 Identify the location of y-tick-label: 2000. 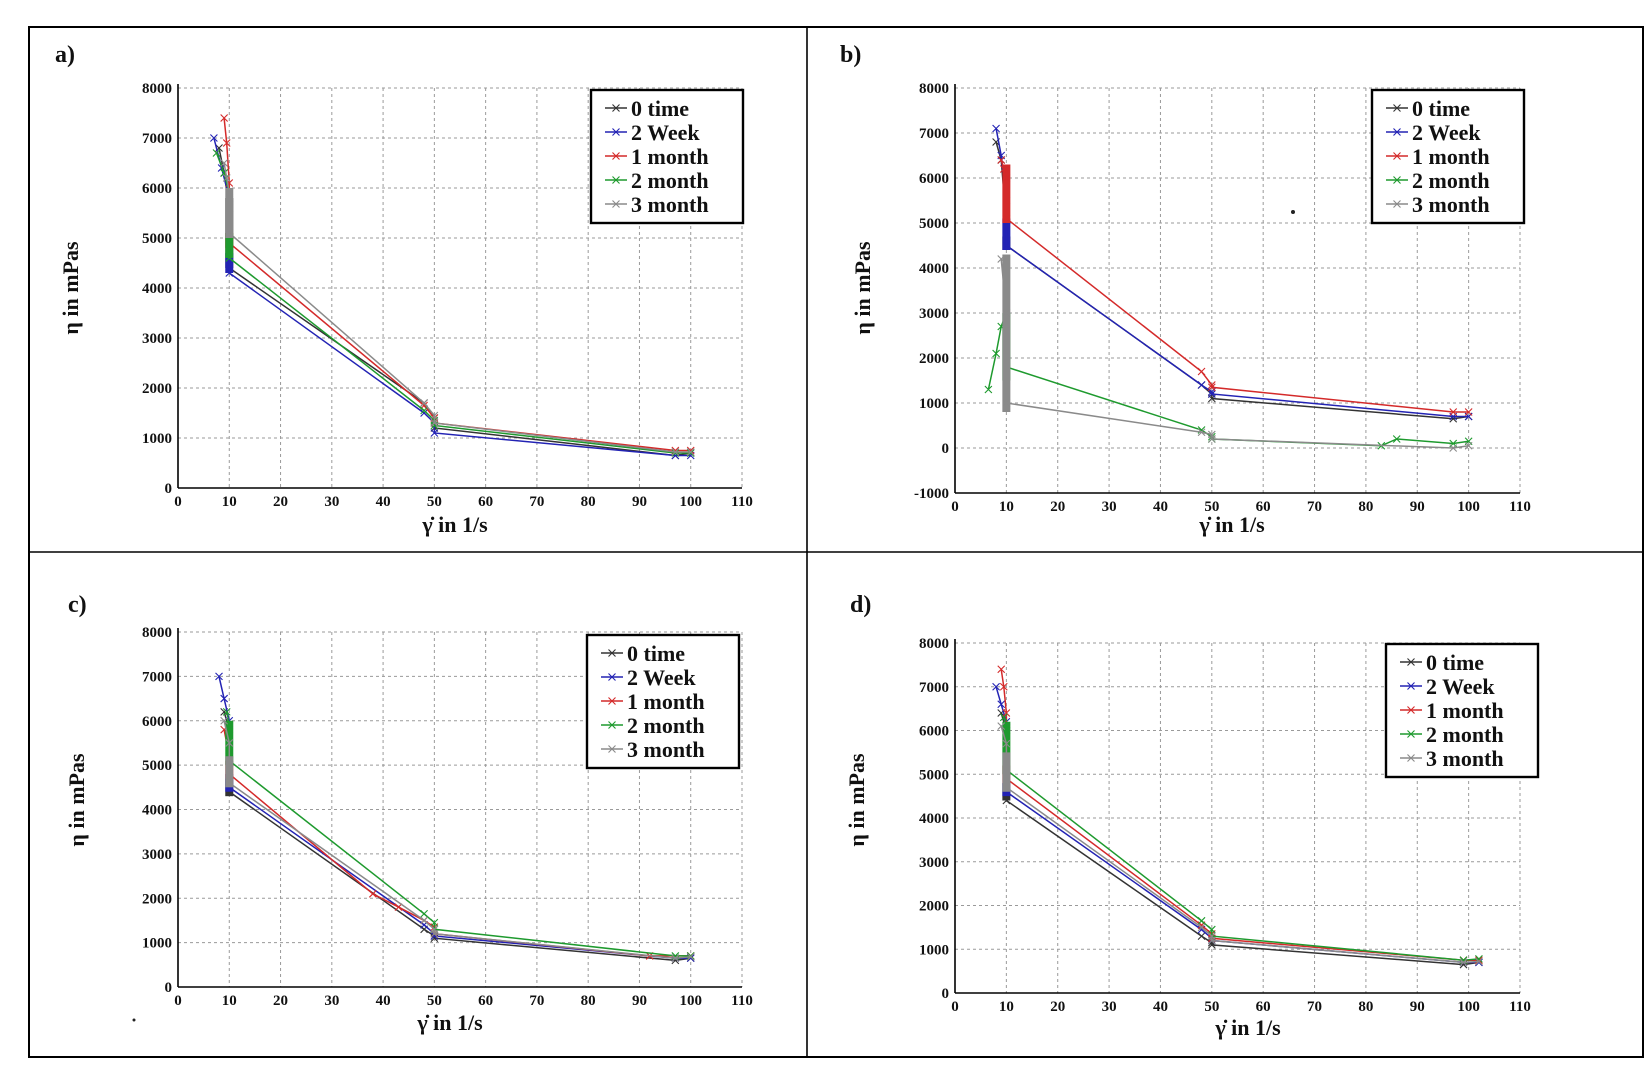
(157, 899).